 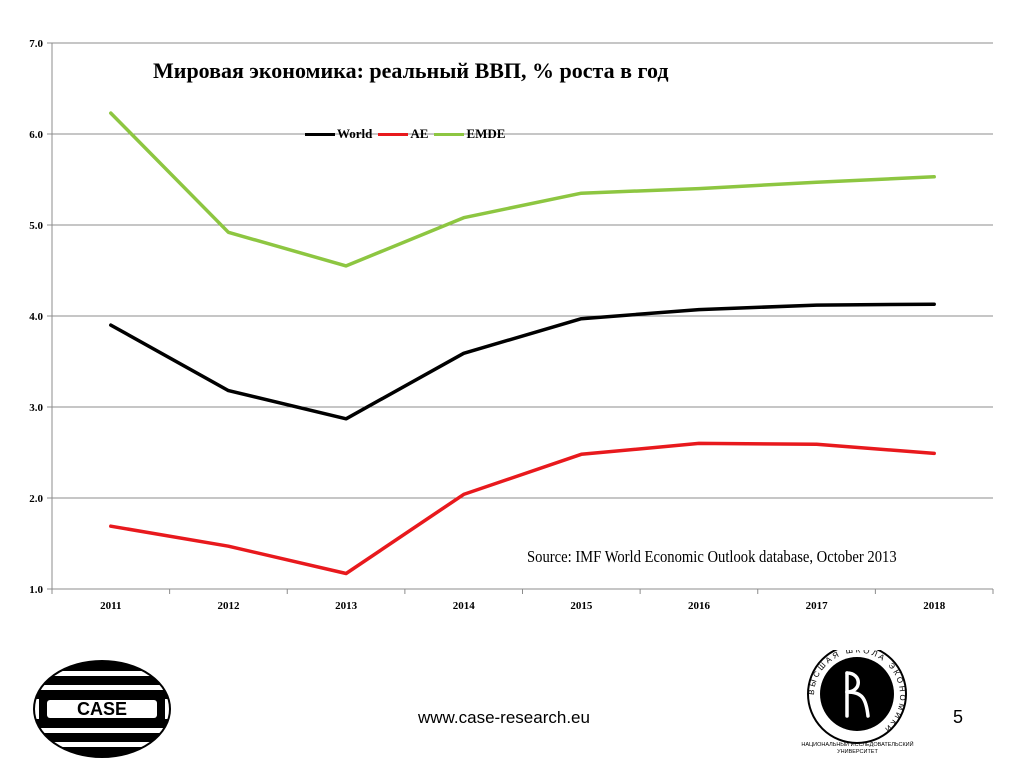 What do you see at coordinates (958, 717) in the screenshot?
I see `page-number: 5` at bounding box center [958, 717].